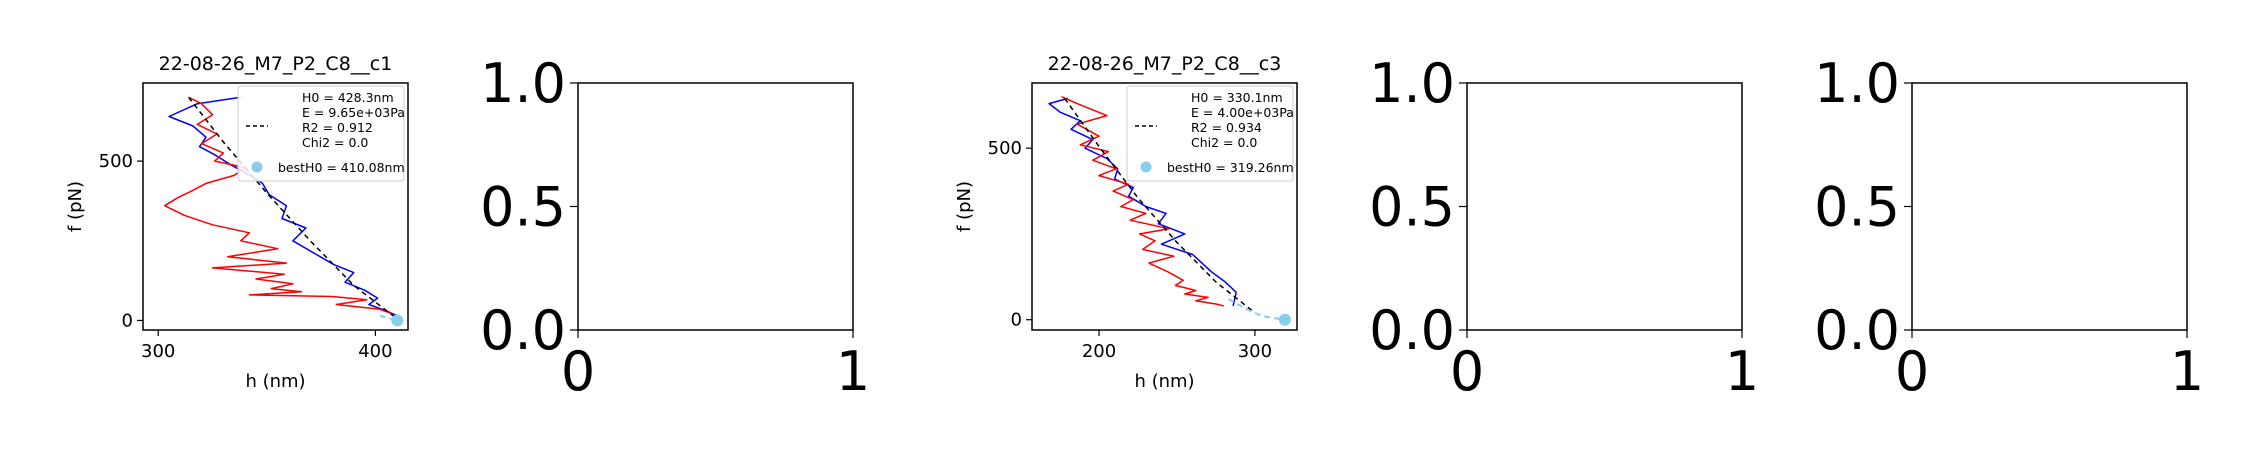 Image resolution: width=2250 pixels, height=450 pixels. Describe the element at coordinates (1230, 167) in the screenshot. I see `legend-point-label: bestH0 = 319.26nm` at that location.